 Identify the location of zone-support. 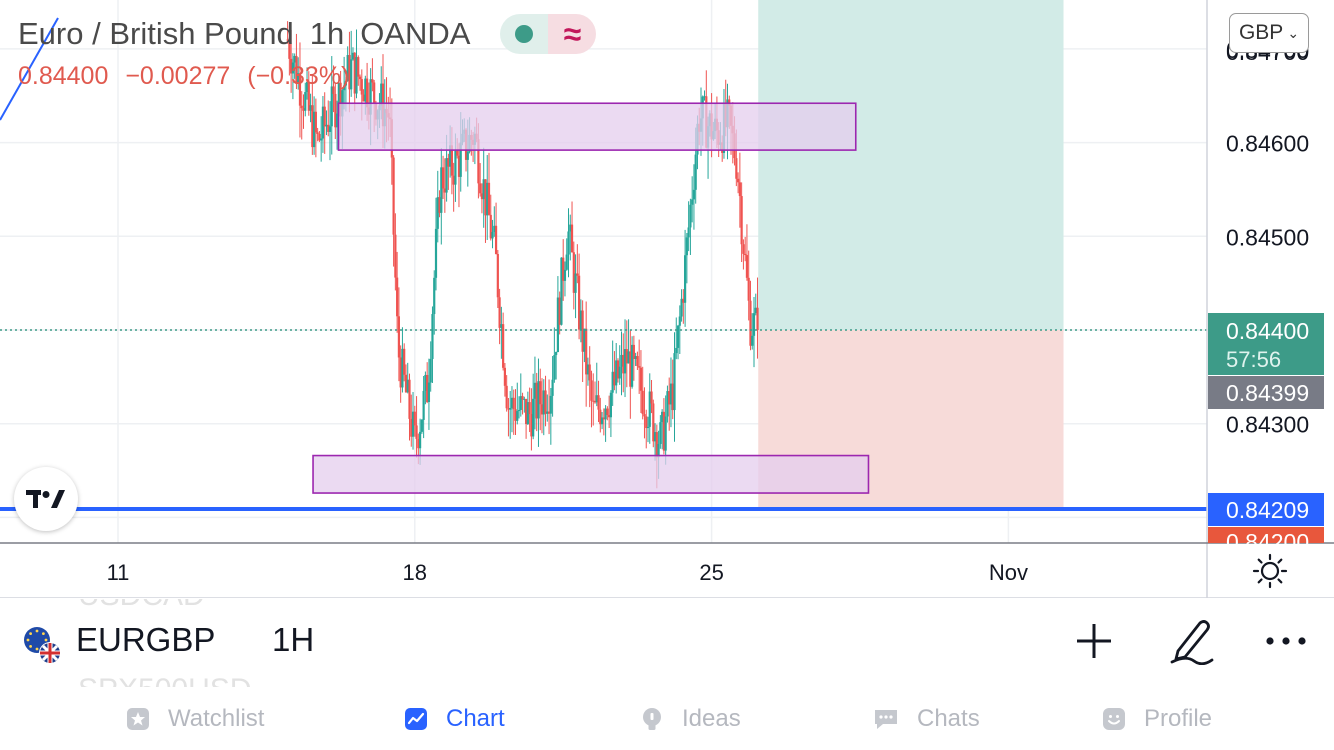
(591, 474).